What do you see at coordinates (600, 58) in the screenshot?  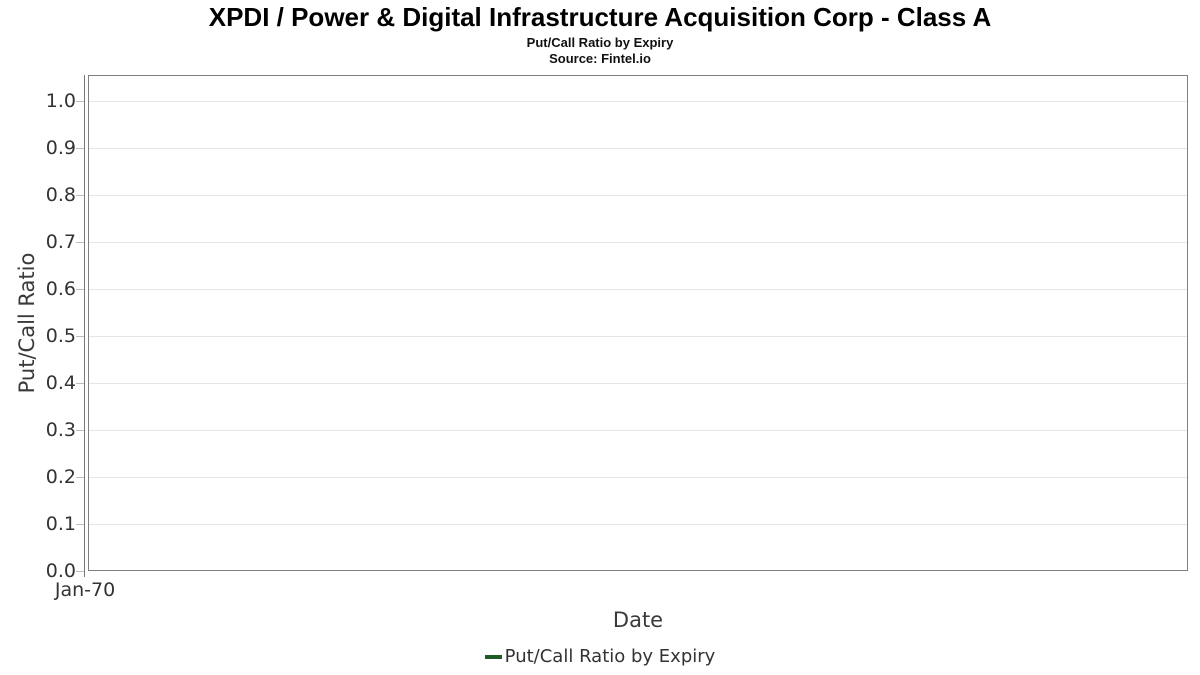 I see `chart-source: Source: Fintel.io` at bounding box center [600, 58].